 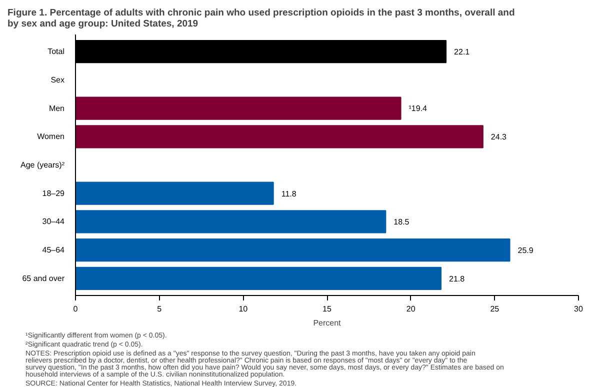 What do you see at coordinates (42, 165) in the screenshot?
I see `y-tick-label: Age (years)²` at bounding box center [42, 165].